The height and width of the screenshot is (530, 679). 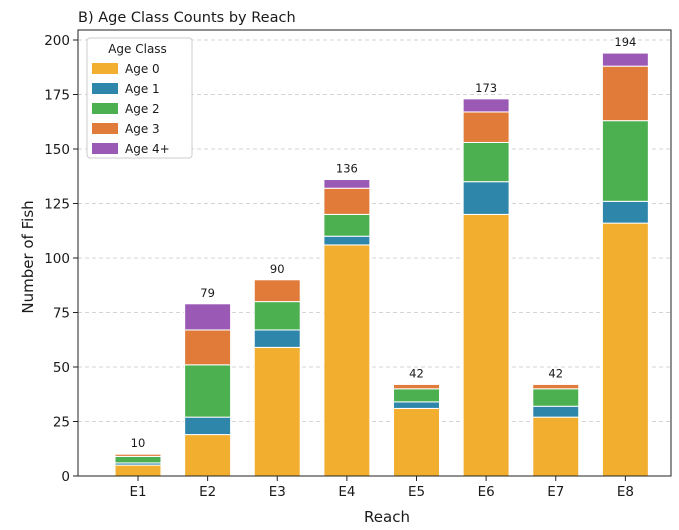 I want to click on bar-segment-e1-age0, so click(x=138, y=470).